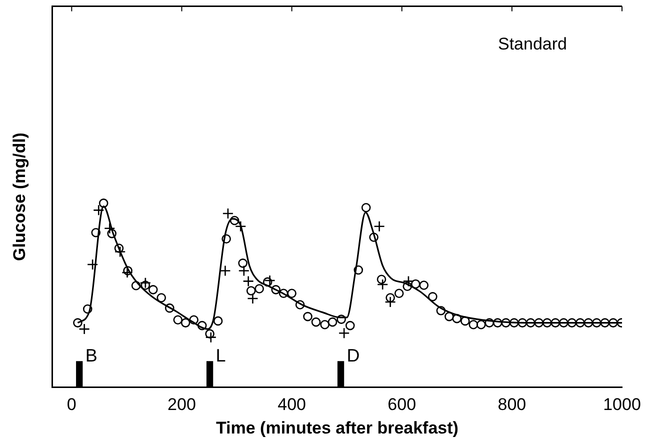 This screenshot has width=646, height=445. Describe the element at coordinates (292, 404) in the screenshot. I see `x-tick-label: 400` at that location.